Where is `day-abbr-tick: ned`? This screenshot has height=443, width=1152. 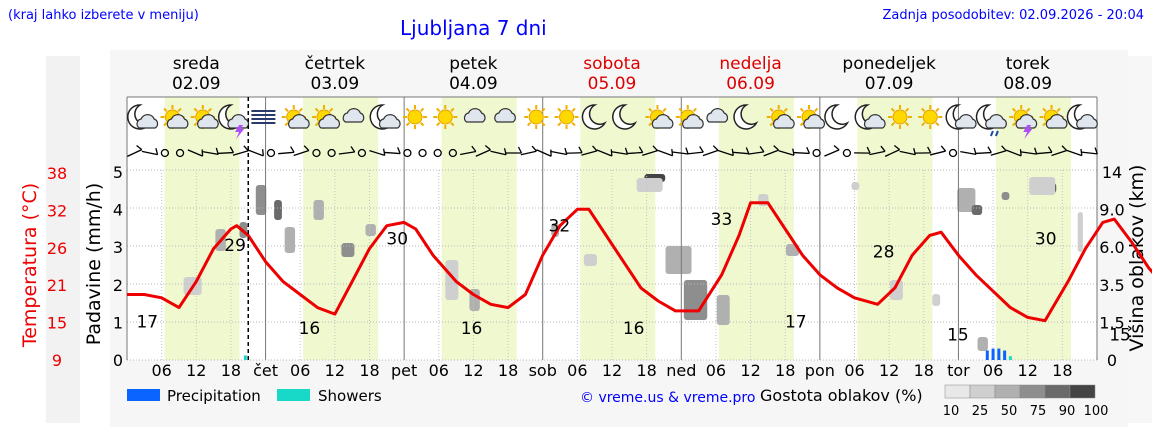 day-abbr-tick: ned is located at coordinates (681, 370).